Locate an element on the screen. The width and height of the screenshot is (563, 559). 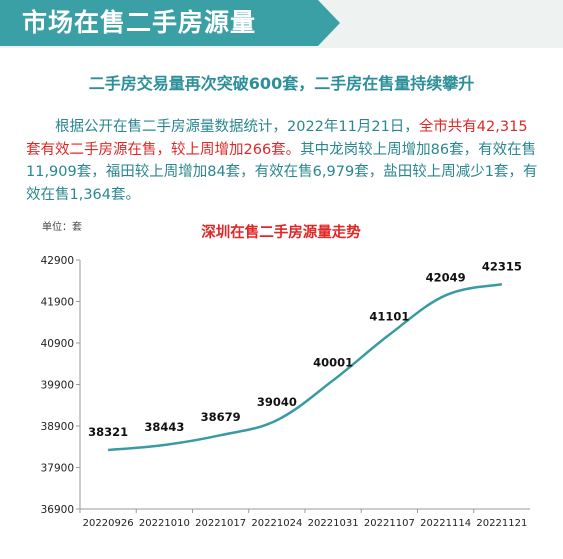
data-label: 38679 is located at coordinates (221, 417).